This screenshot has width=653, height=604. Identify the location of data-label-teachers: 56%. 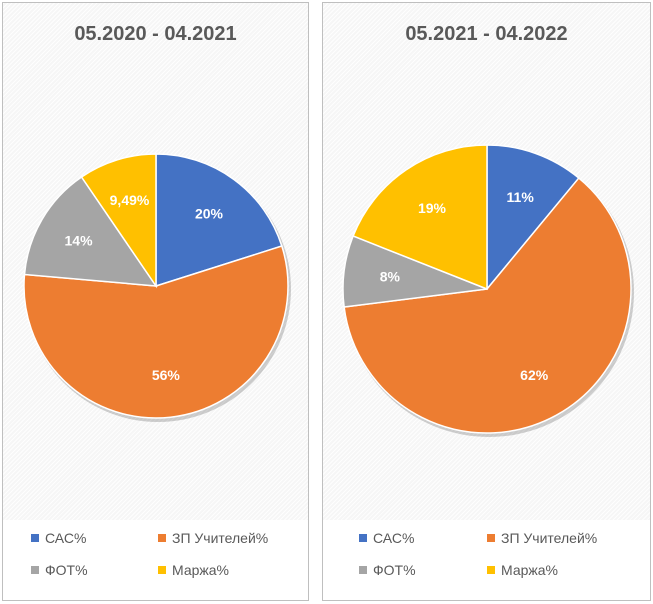
(166, 375).